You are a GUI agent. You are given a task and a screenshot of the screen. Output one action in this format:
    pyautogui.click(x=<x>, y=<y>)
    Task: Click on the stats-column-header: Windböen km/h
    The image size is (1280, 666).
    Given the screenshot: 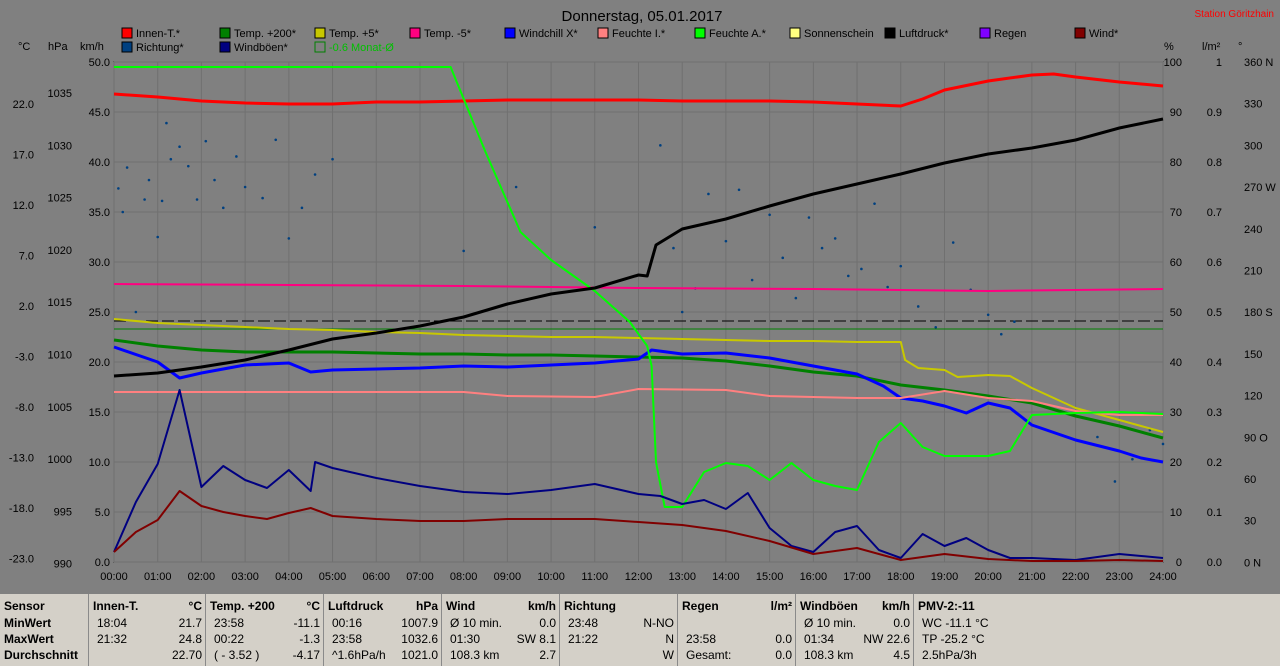 What is the action you would take?
    pyautogui.click(x=855, y=606)
    